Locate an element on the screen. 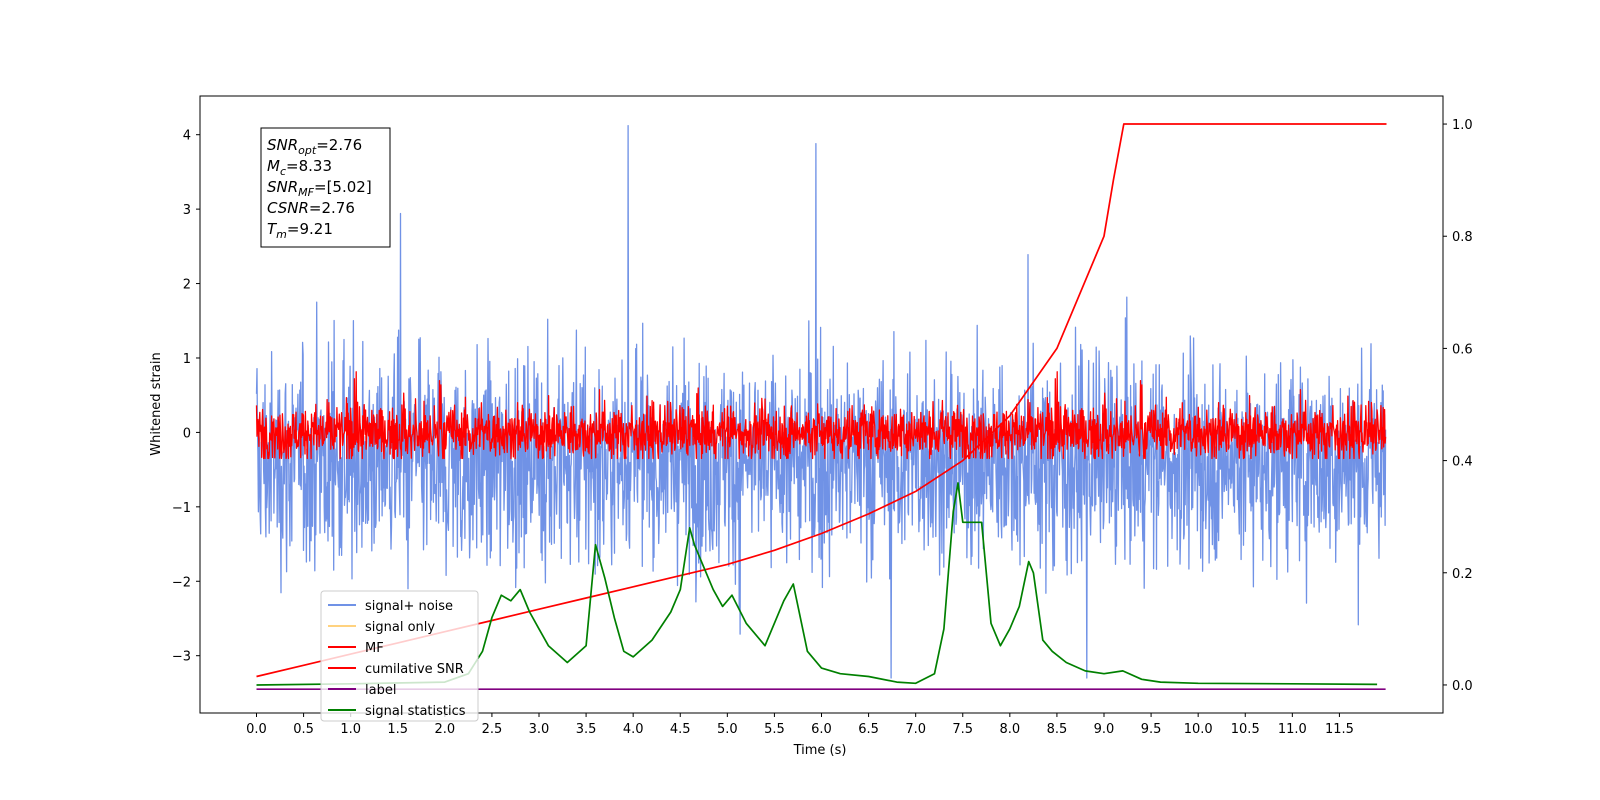 This screenshot has width=1600, height=800. annotation-value: =[5.02] is located at coordinates (343, 187).